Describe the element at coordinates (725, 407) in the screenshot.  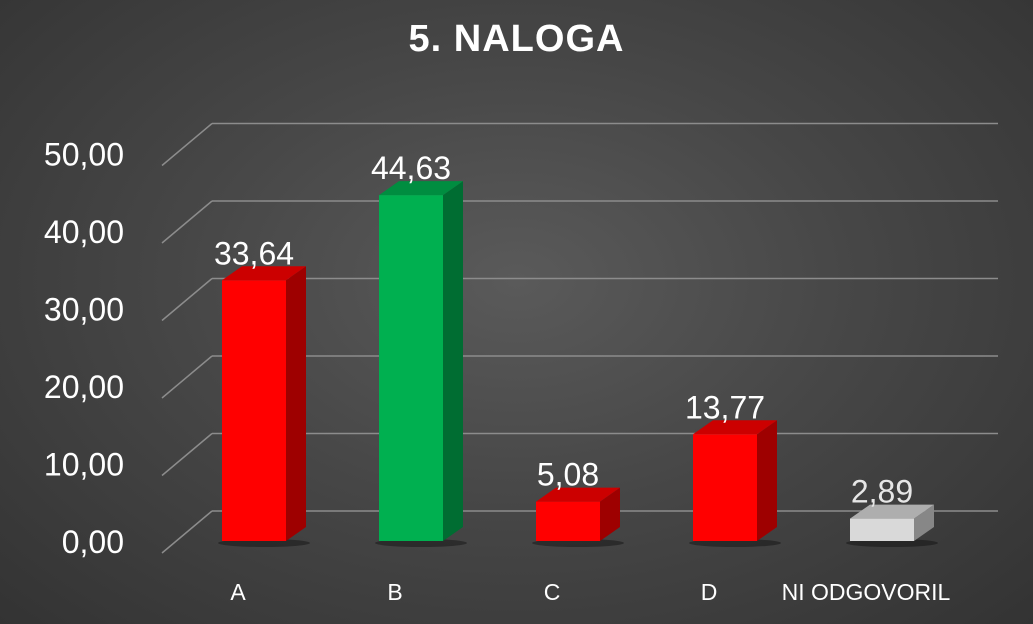
I see `data-label: 13,77` at that location.